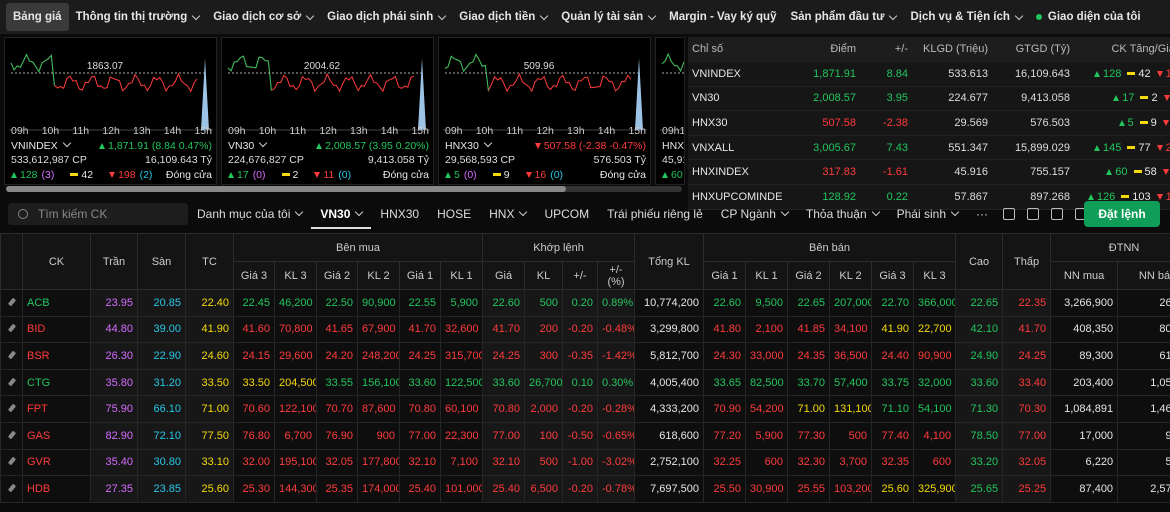 This screenshot has width=1170, height=512. I want to click on nav-item: Bảng giá, so click(37, 17).